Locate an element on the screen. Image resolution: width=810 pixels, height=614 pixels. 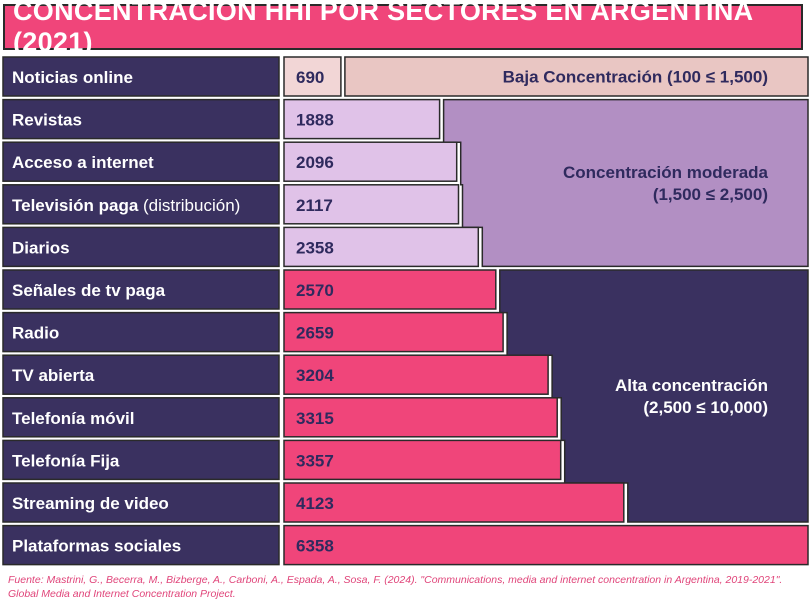
zone-label-low-1: Baja Concentración (100 ≤ 1,500) is located at coordinates (635, 77).